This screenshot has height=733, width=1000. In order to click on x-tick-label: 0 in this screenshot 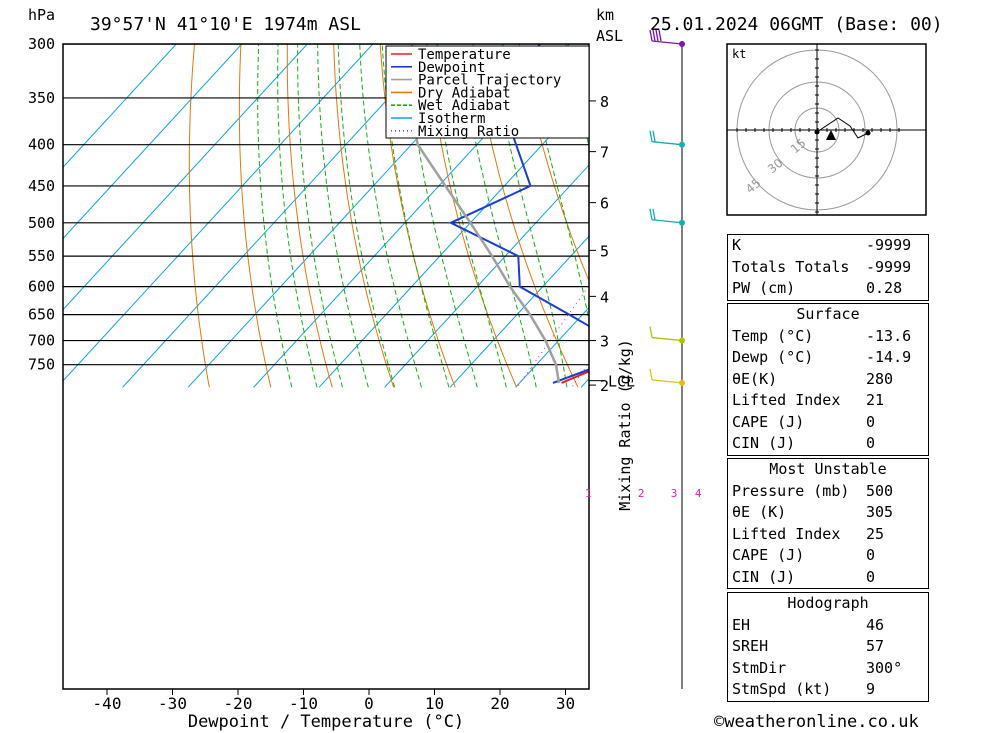, I will do `click(369, 703)`.